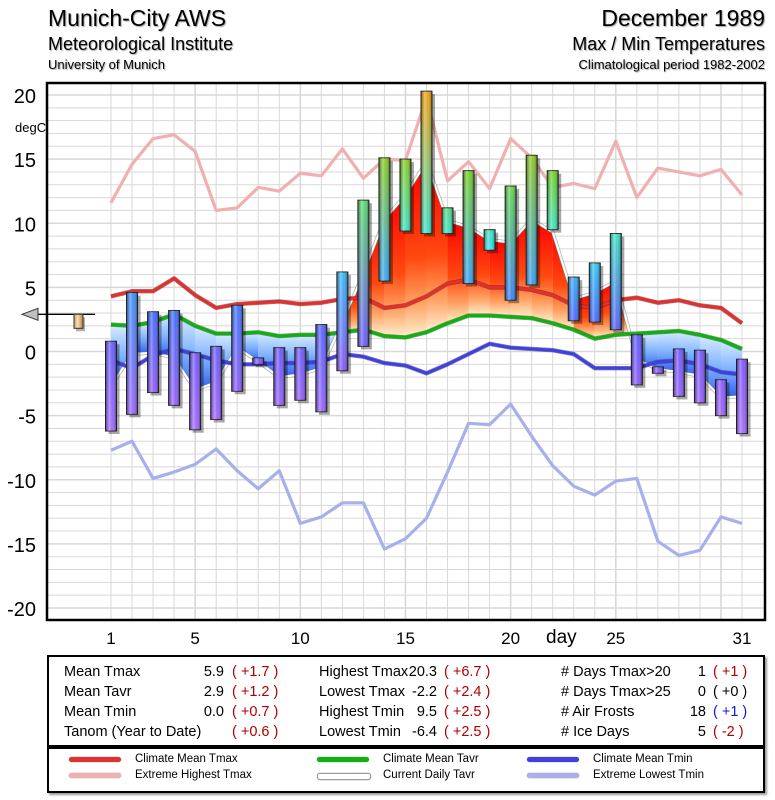 This screenshot has height=800, width=775. I want to click on stat-label: # Days Tmax>25, so click(616, 692).